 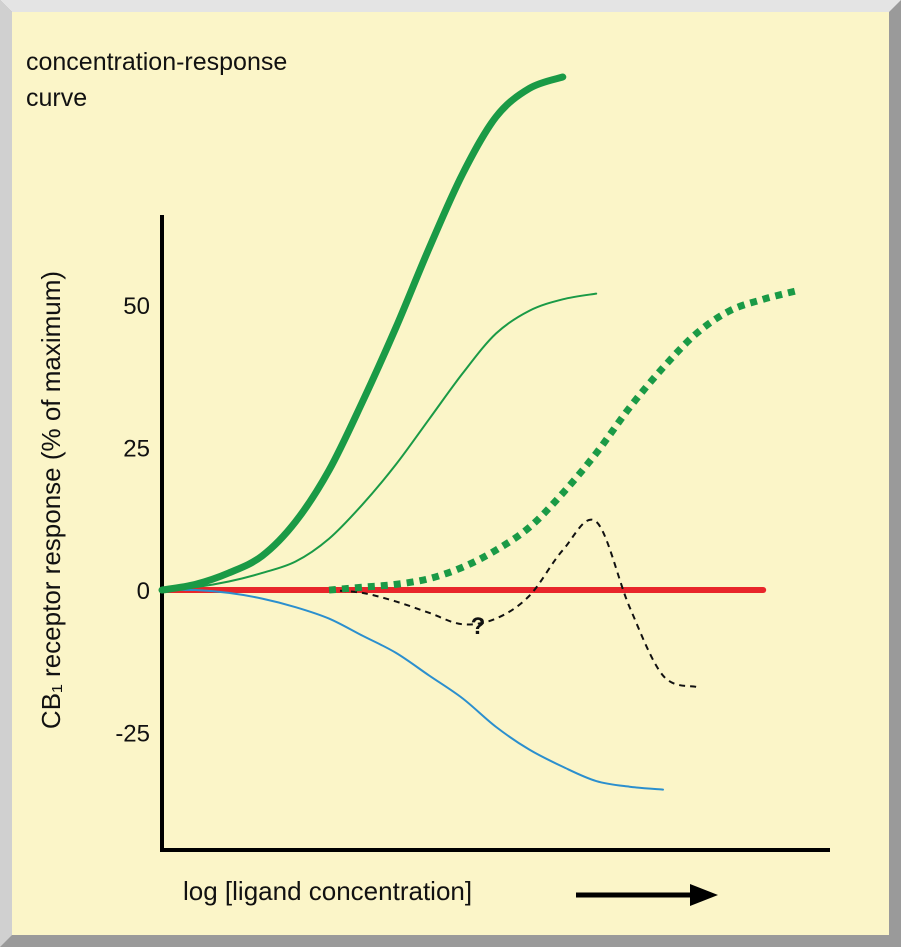 I want to click on y-tick-label: 25, so click(x=136, y=449).